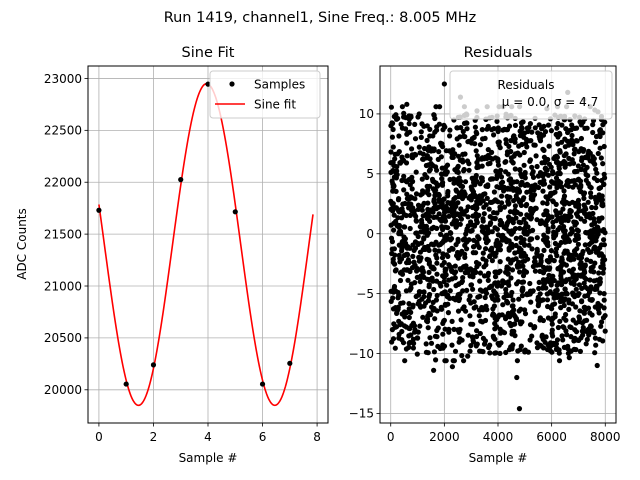 This screenshot has width=640, height=480. Describe the element at coordinates (99, 437) in the screenshot. I see `x-tick-label: 0` at that location.